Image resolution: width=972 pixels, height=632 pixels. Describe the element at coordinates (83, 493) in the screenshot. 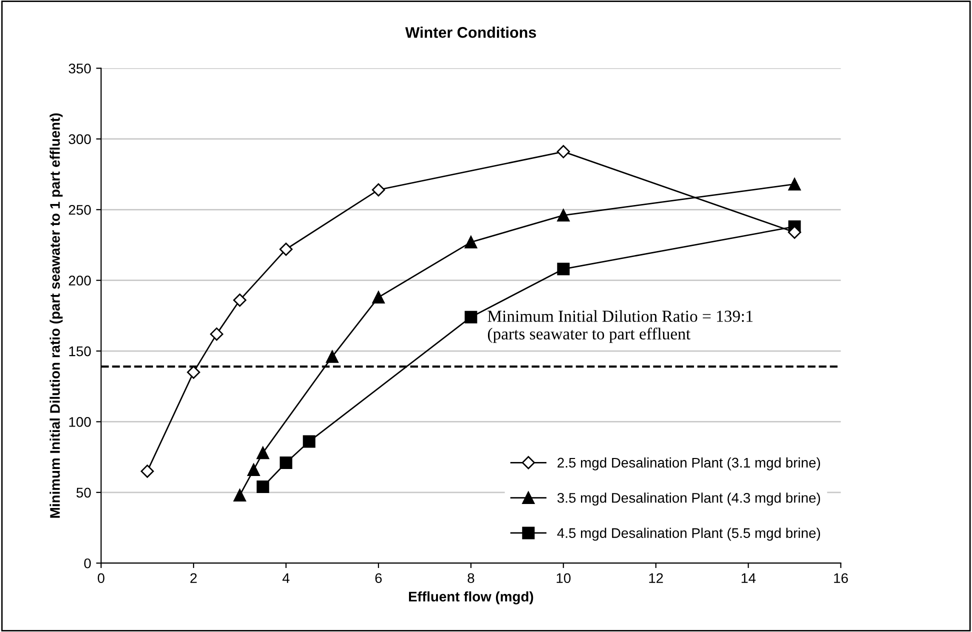

I see `y-tick-label: 50` at that location.